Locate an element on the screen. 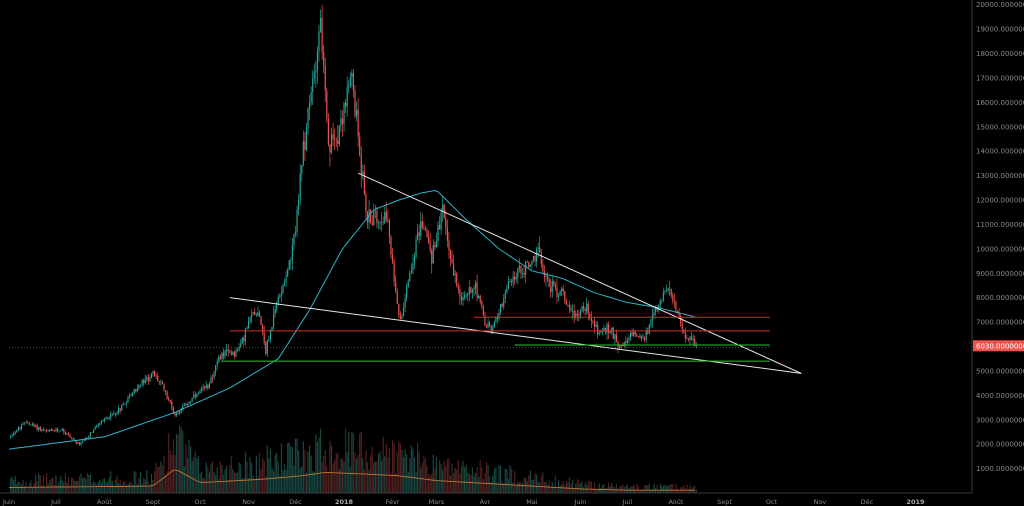  y-tick-label: 2000.00000000 is located at coordinates (1000, 445).